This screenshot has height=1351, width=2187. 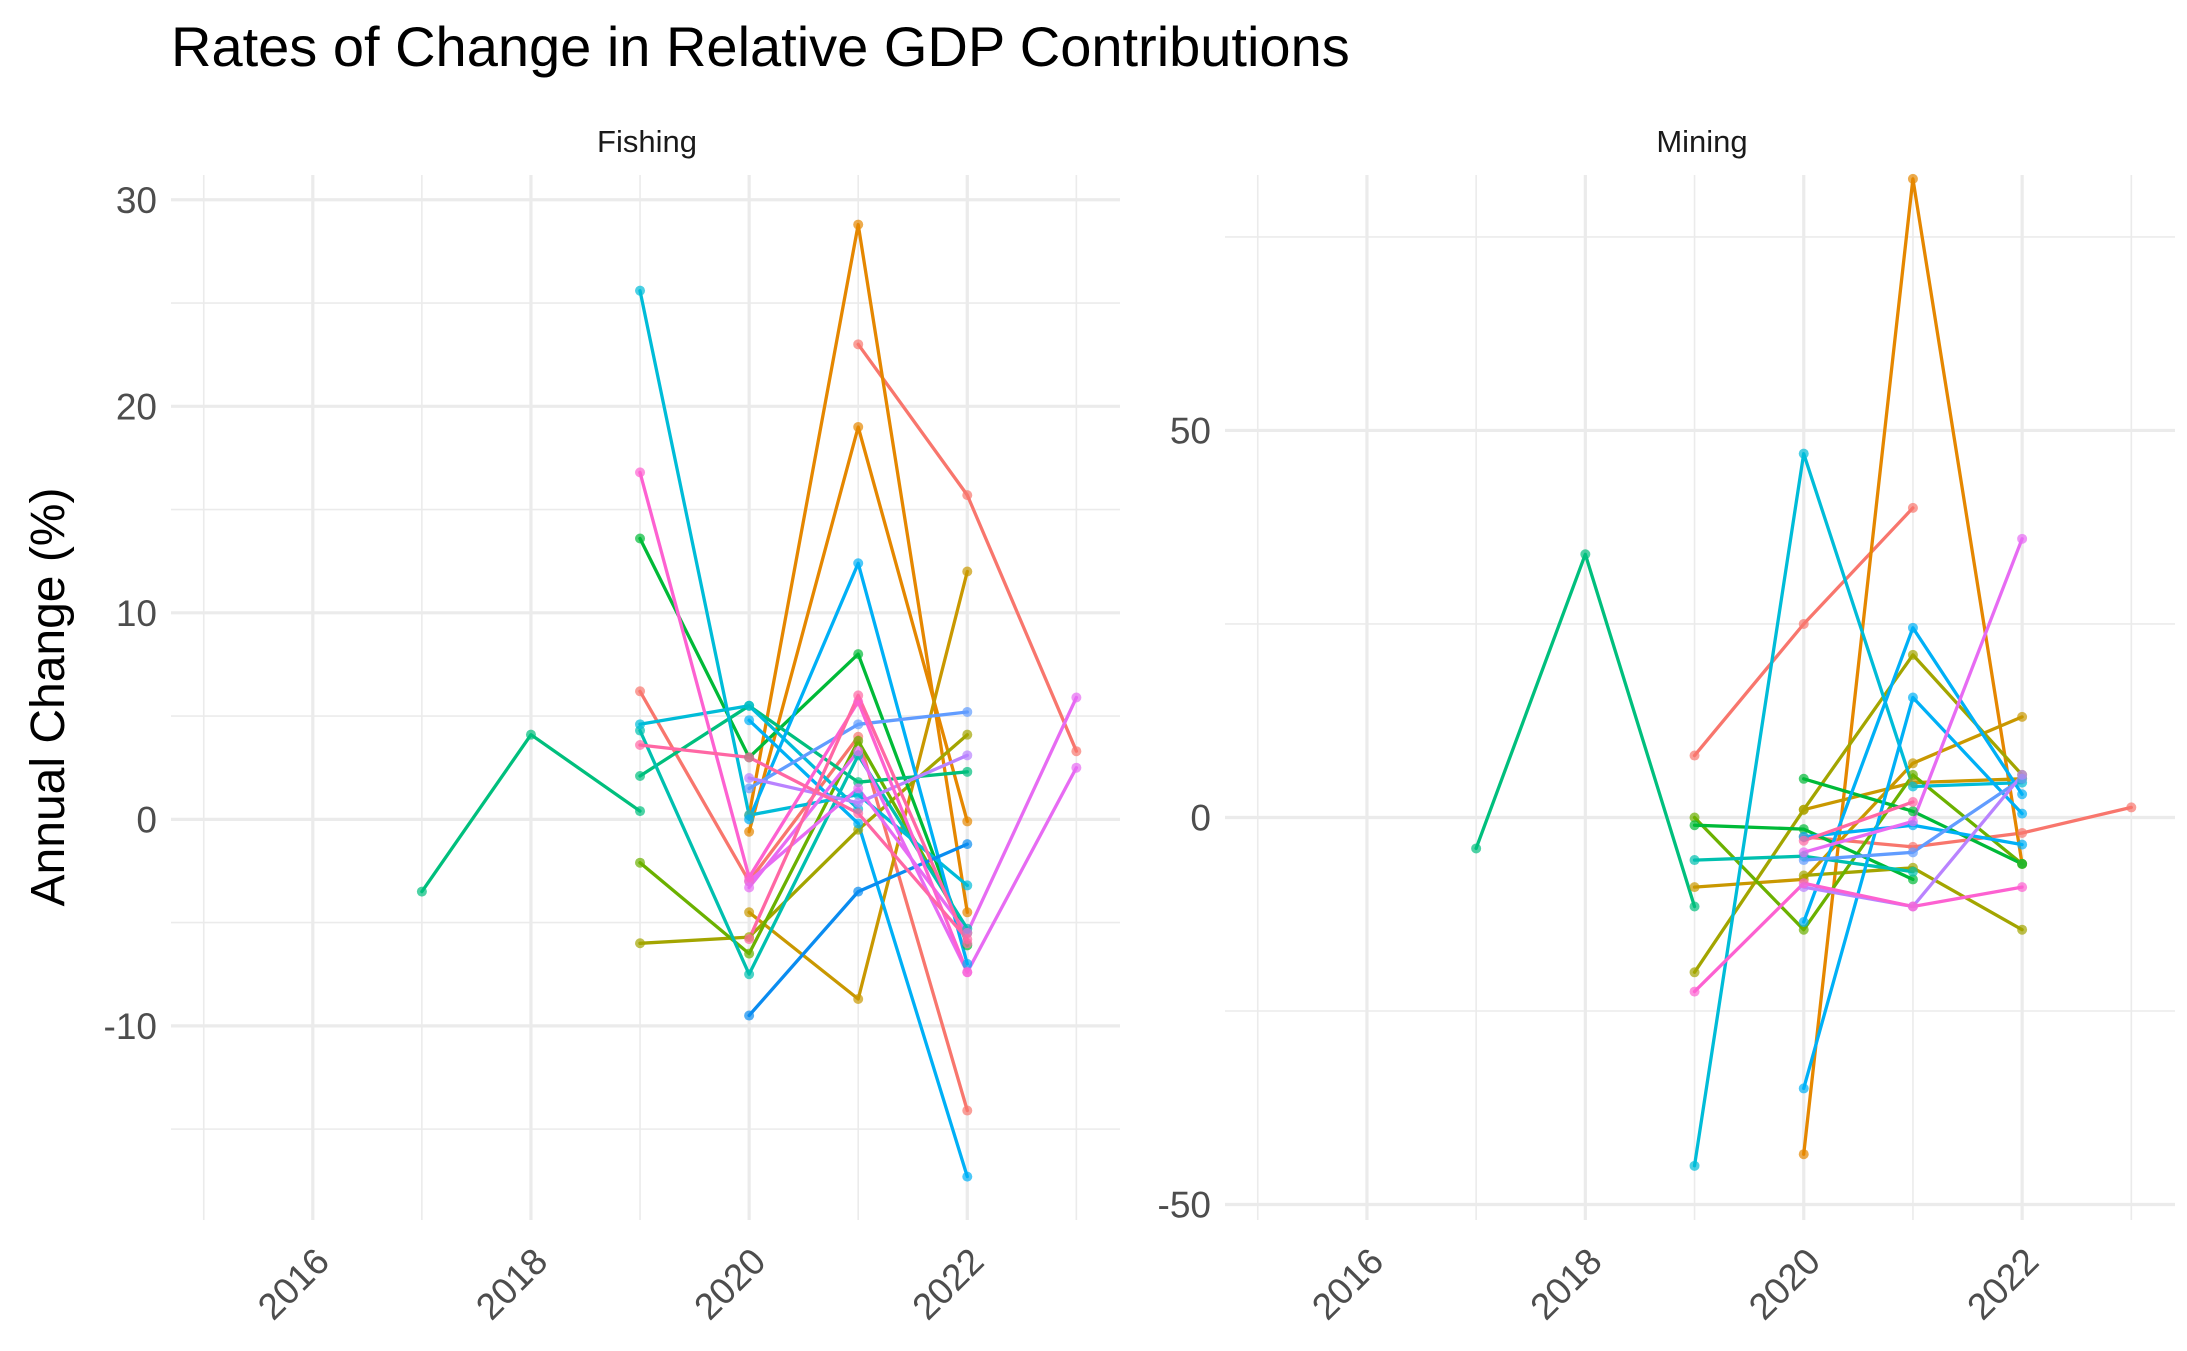 I want to click on mining-x-tick-label: 2016, so click(x=1347, y=1283).